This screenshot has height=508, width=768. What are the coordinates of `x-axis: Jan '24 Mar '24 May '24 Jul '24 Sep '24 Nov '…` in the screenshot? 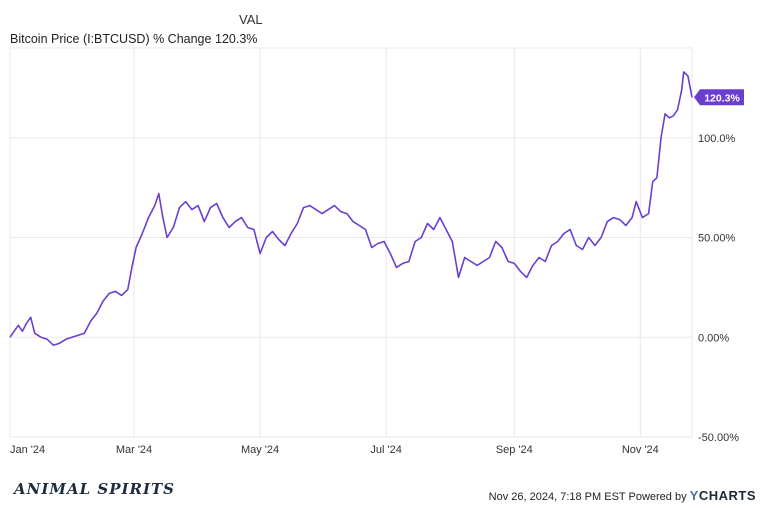 It's located at (334, 450).